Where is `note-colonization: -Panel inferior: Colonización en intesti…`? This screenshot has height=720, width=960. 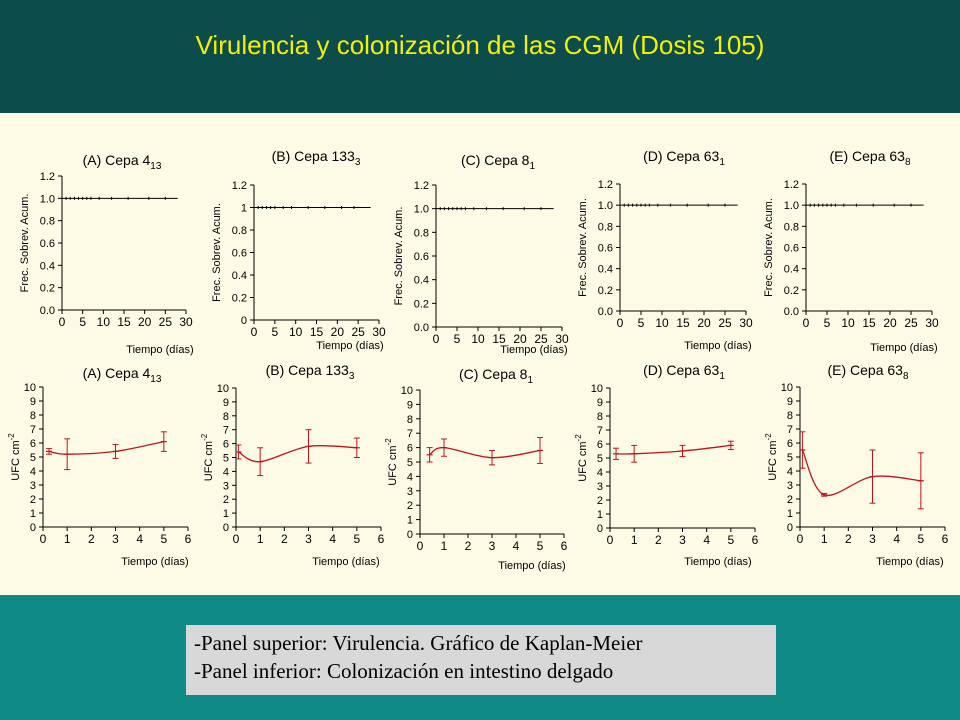 note-colonization: -Panel inferior: Colonización en intesti… is located at coordinates (404, 671).